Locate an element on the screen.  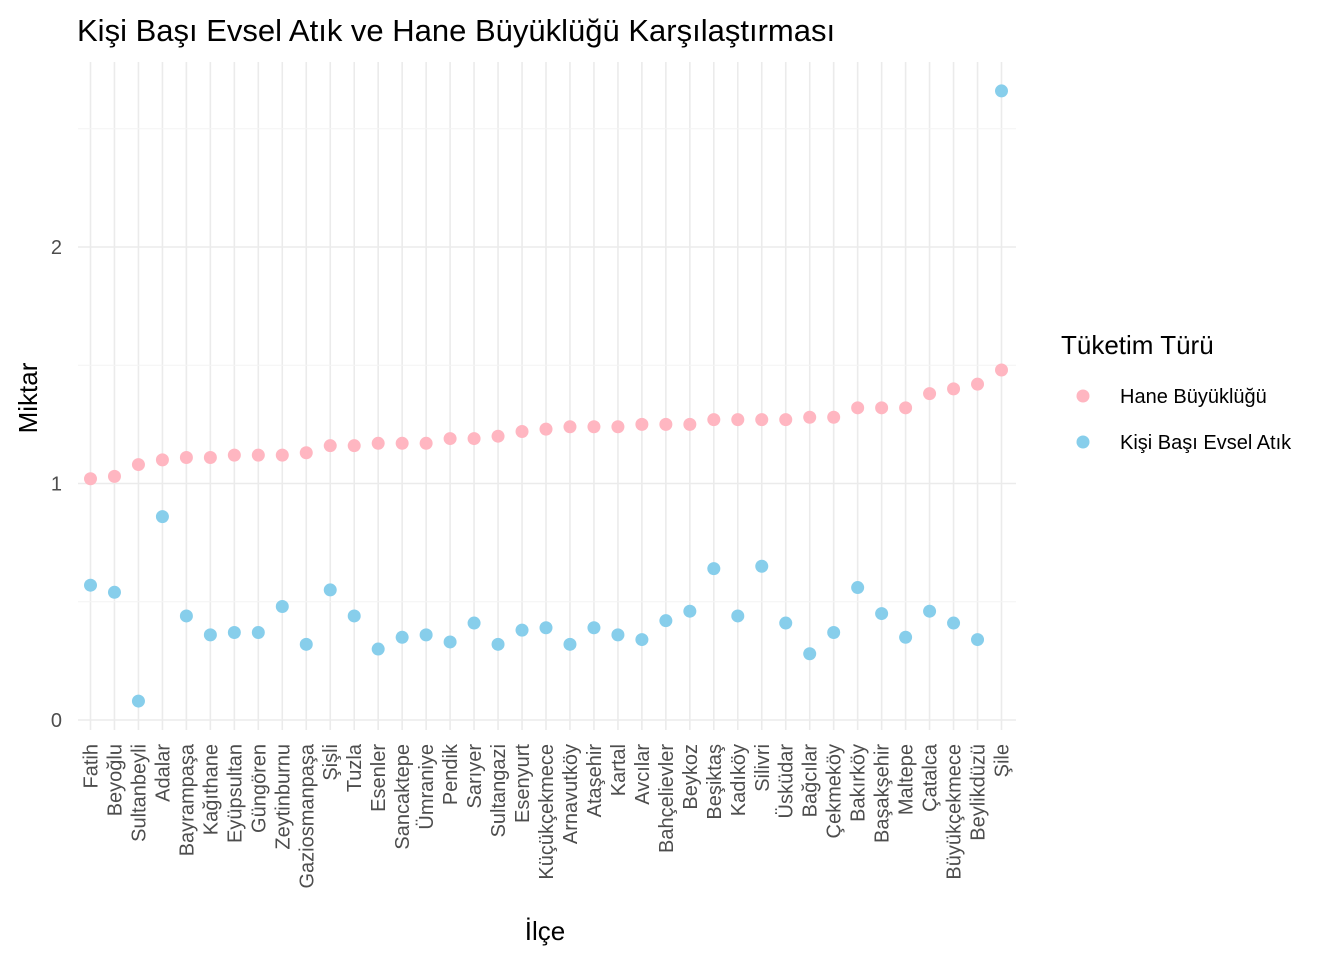
y-axis-title: Miktar is located at coordinates (28, 397).